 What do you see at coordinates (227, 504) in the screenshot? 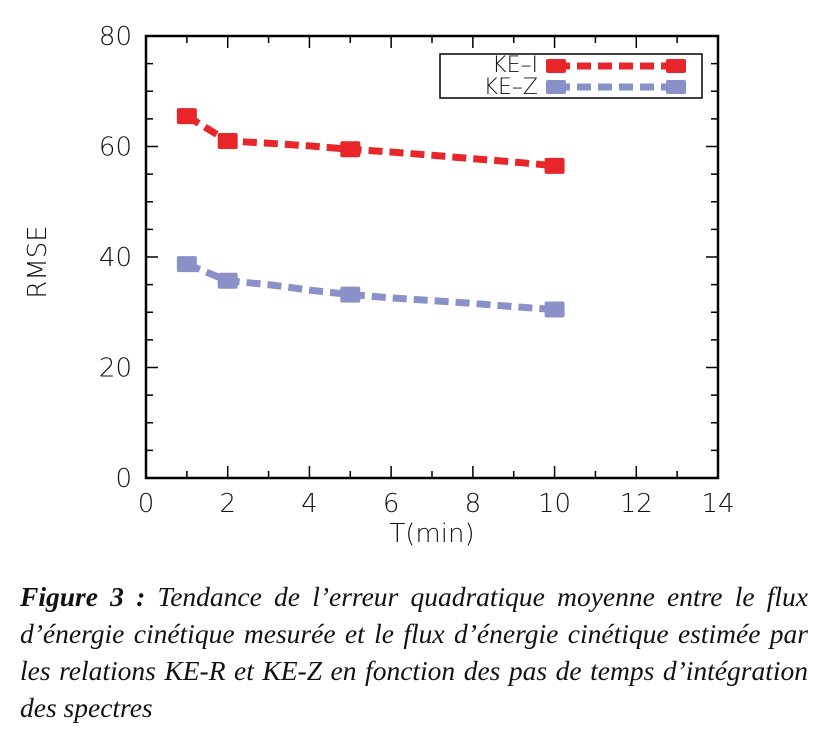
I see `x-tick-label: 2` at bounding box center [227, 504].